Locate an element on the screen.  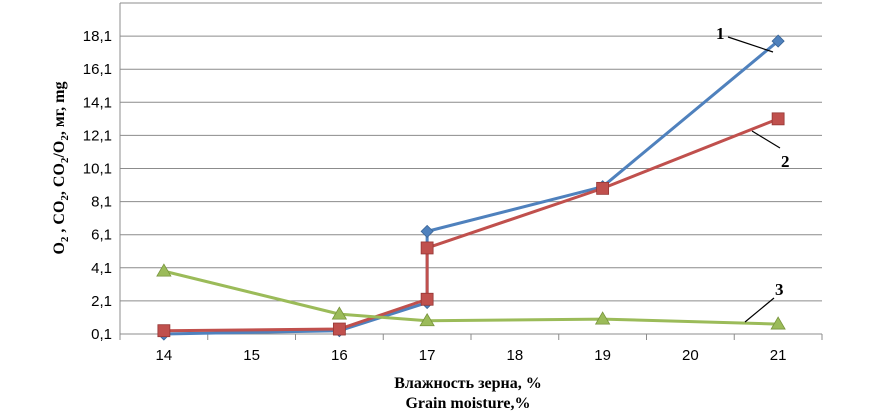
x-tick-label: 20 is located at coordinates (690, 355).